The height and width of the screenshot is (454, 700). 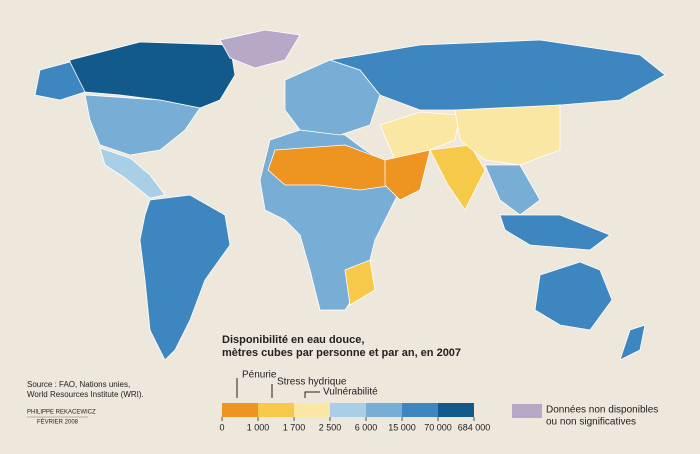 What do you see at coordinates (497, 75) in the screenshot?
I see `russia` at bounding box center [497, 75].